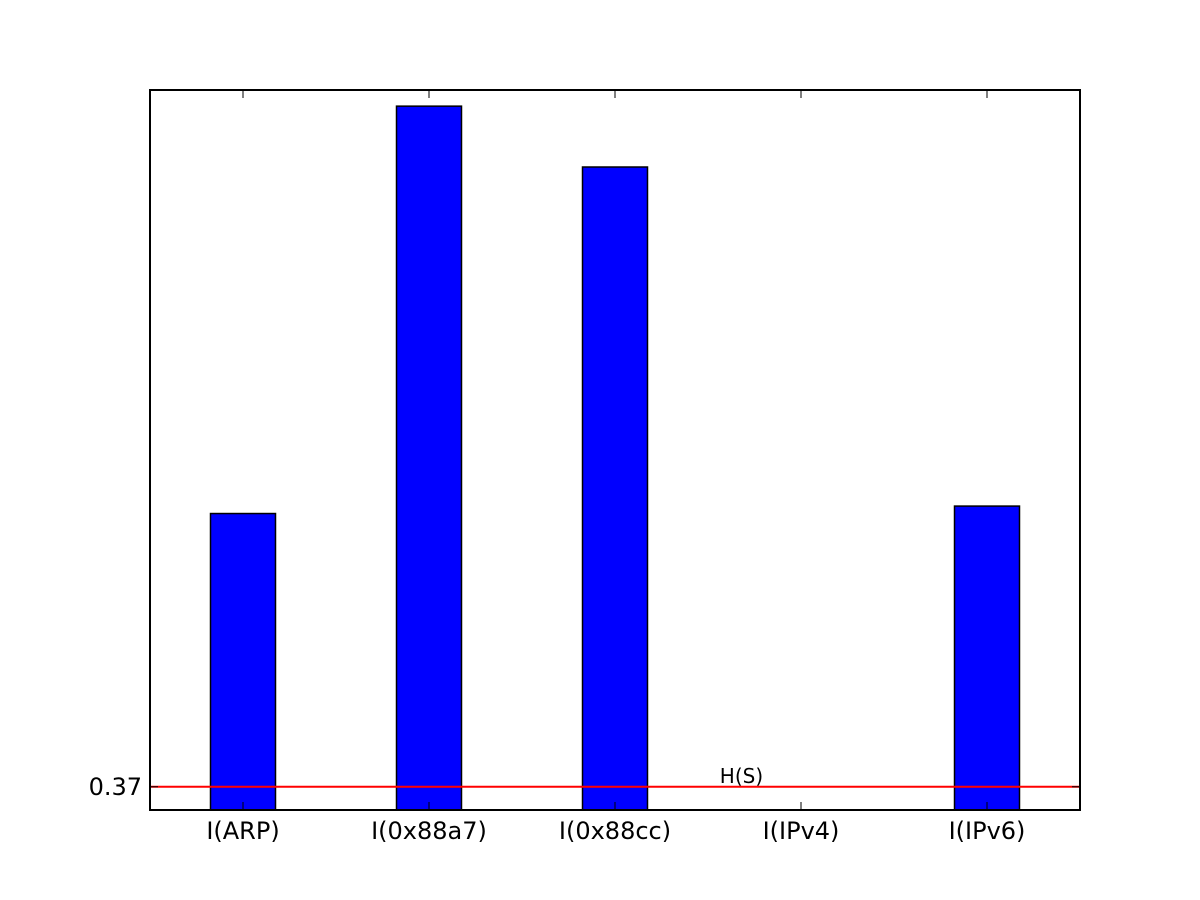  Describe the element at coordinates (615, 831) in the screenshot. I see `x-tick-label: I(0x88cc)` at that location.